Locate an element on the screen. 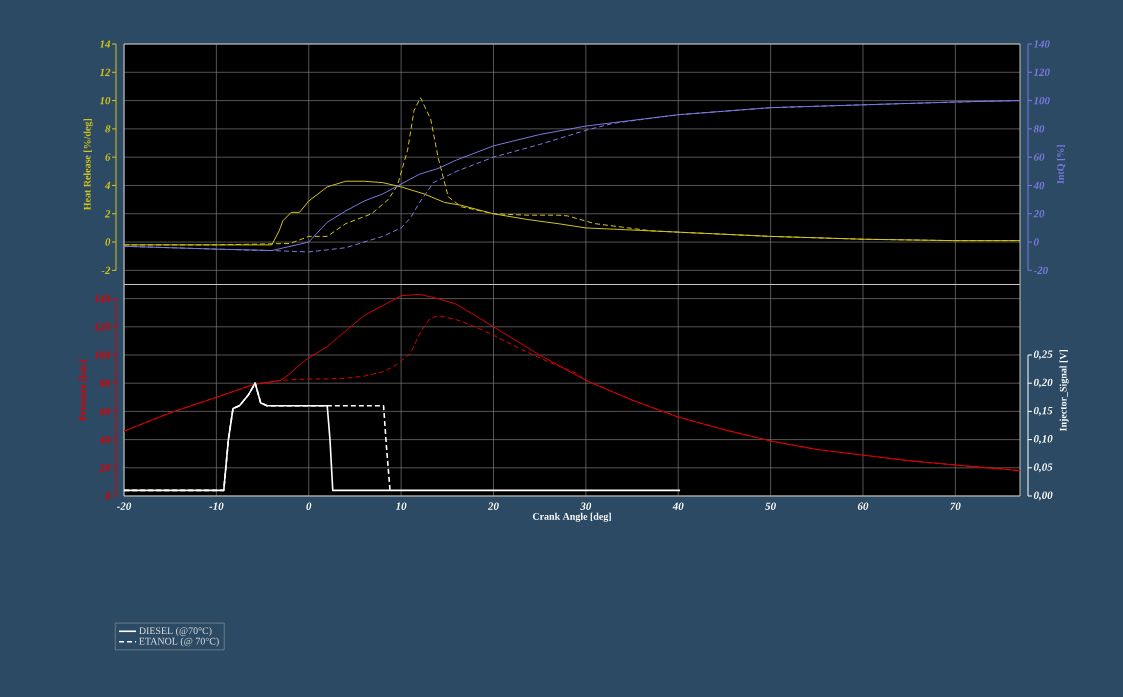 The image size is (1123, 697). y-tick-label: 120 is located at coordinates (102, 327).